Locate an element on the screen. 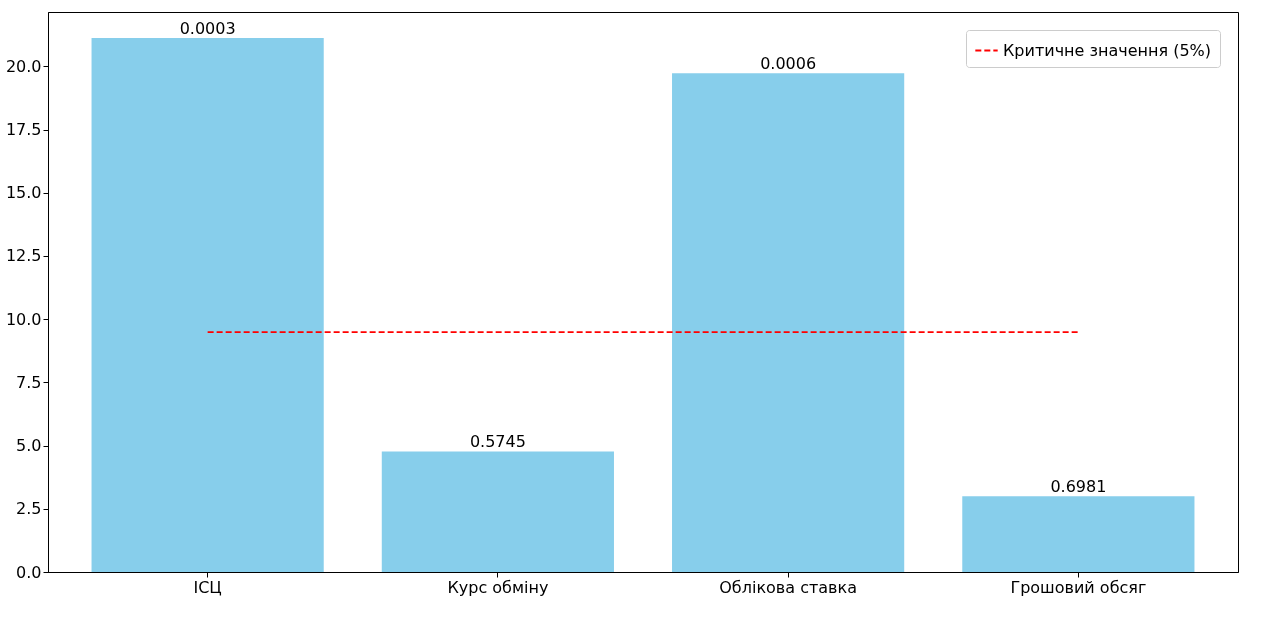 The image size is (1265, 620). y-tick-label: 2.5 is located at coordinates (29, 509).